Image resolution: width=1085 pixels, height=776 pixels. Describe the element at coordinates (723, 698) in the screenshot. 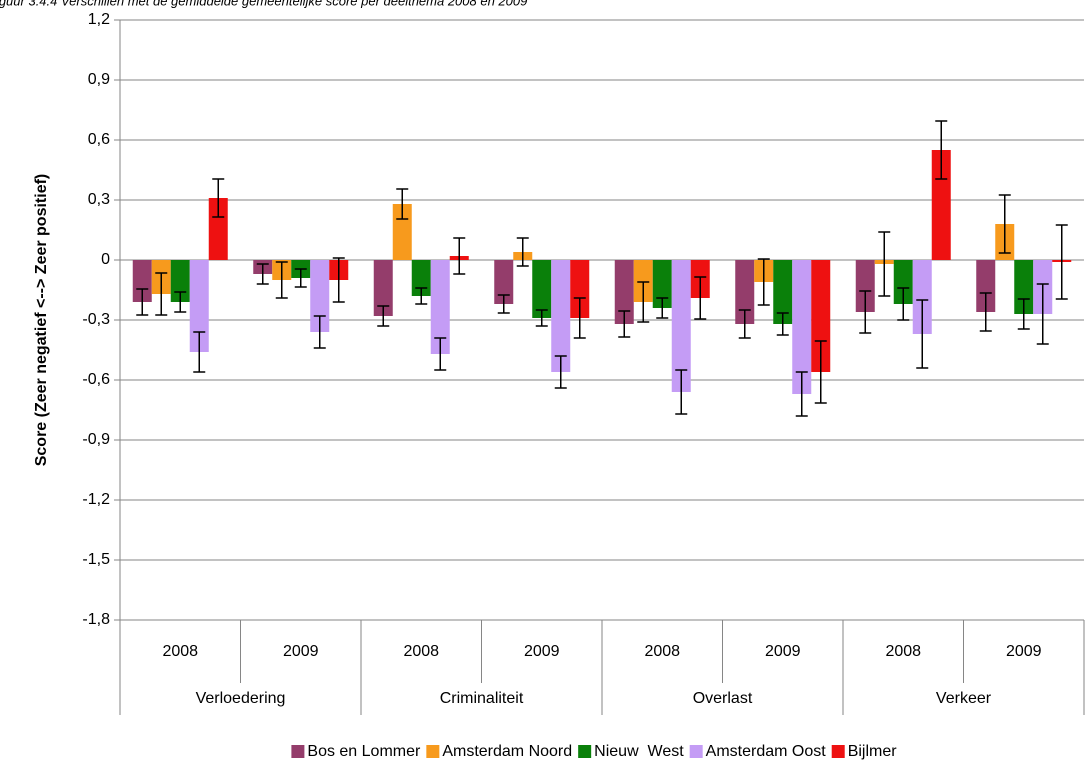

I see `group-label: Overlast` at that location.